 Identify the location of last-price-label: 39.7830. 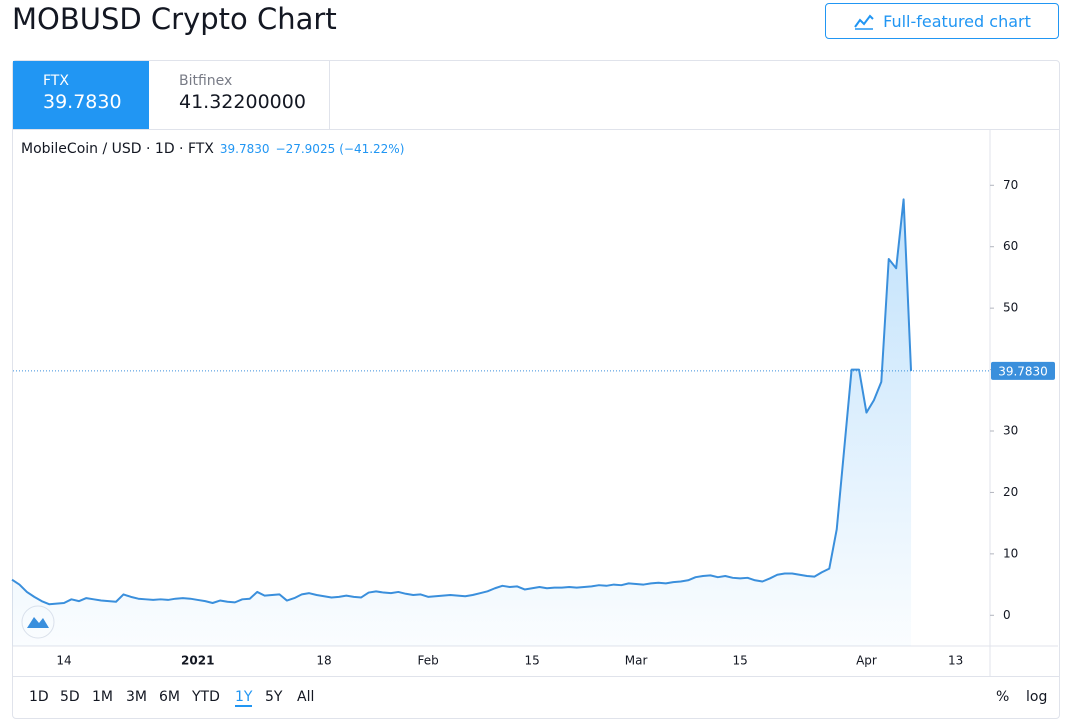
(1023, 371).